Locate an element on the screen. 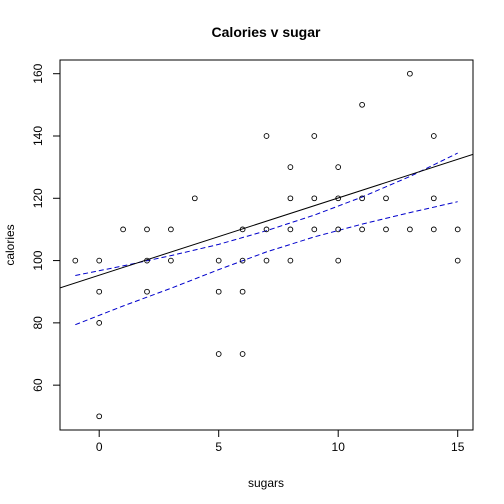 The image size is (504, 504). x-tick-label: 15 is located at coordinates (458, 447).